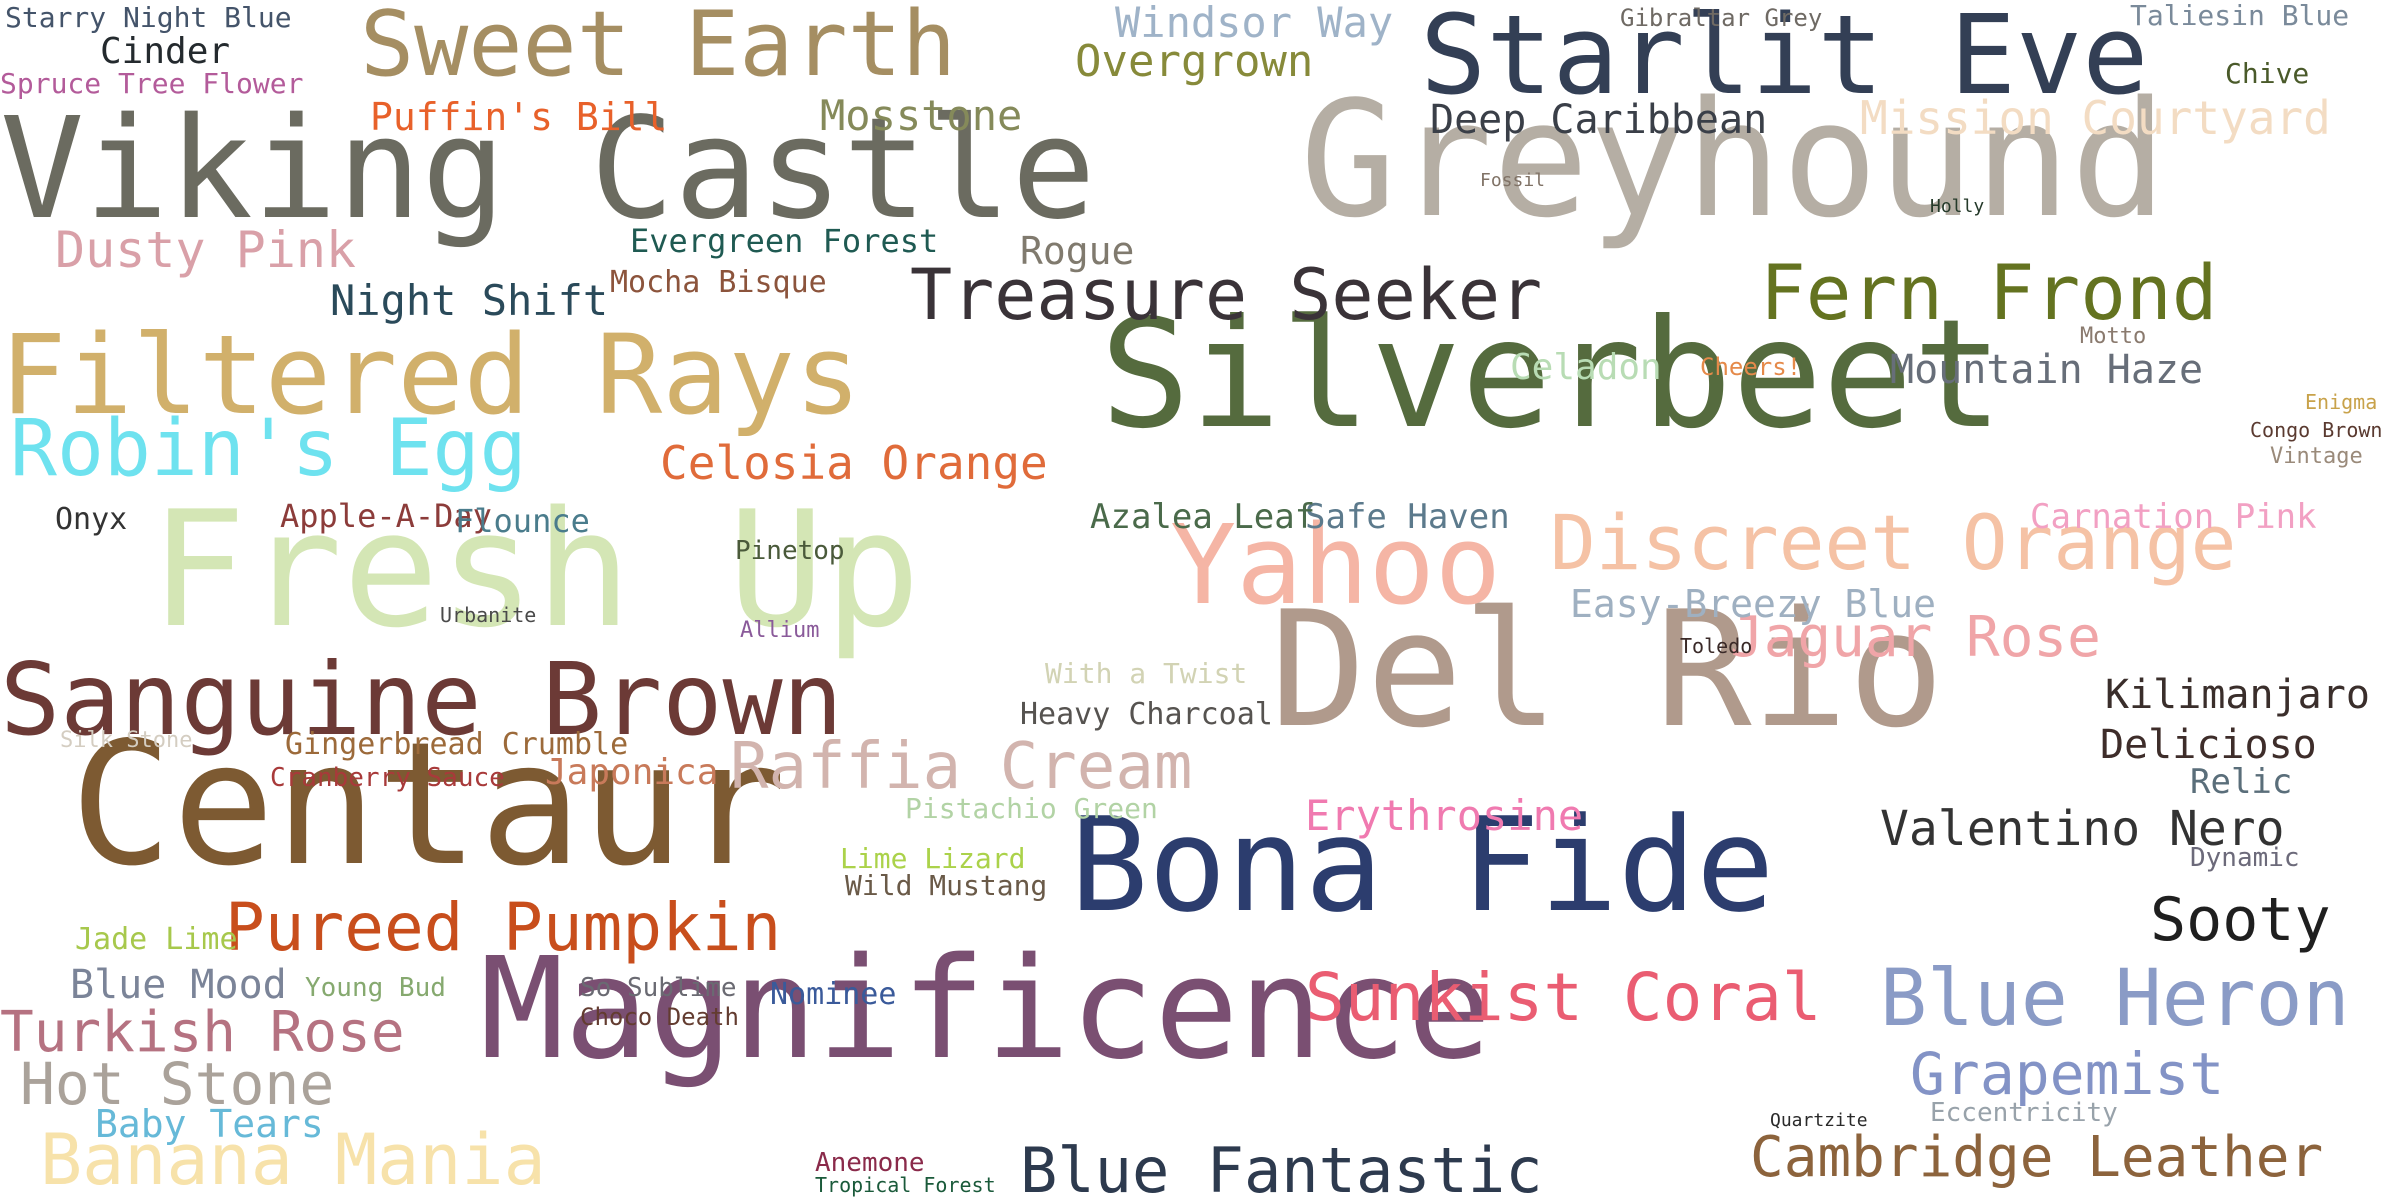 This screenshot has width=2400, height=1200. I want to click on cloud-word: Turkish Rose, so click(202, 1032).